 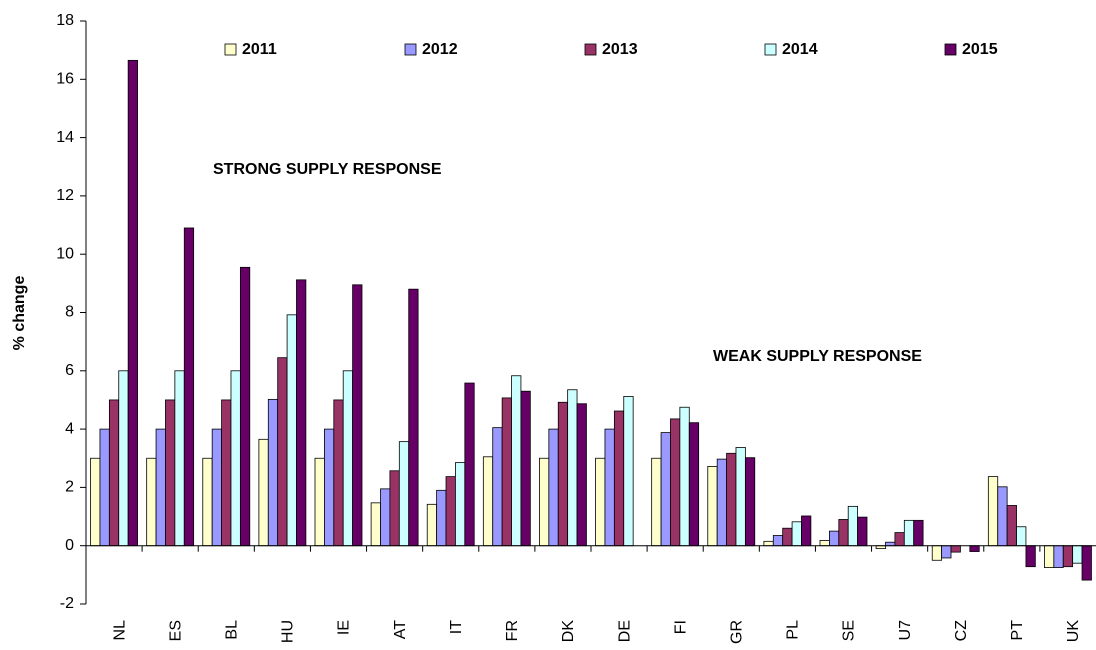 What do you see at coordinates (1017, 630) in the screenshot?
I see `x-tick-label: PT` at bounding box center [1017, 630].